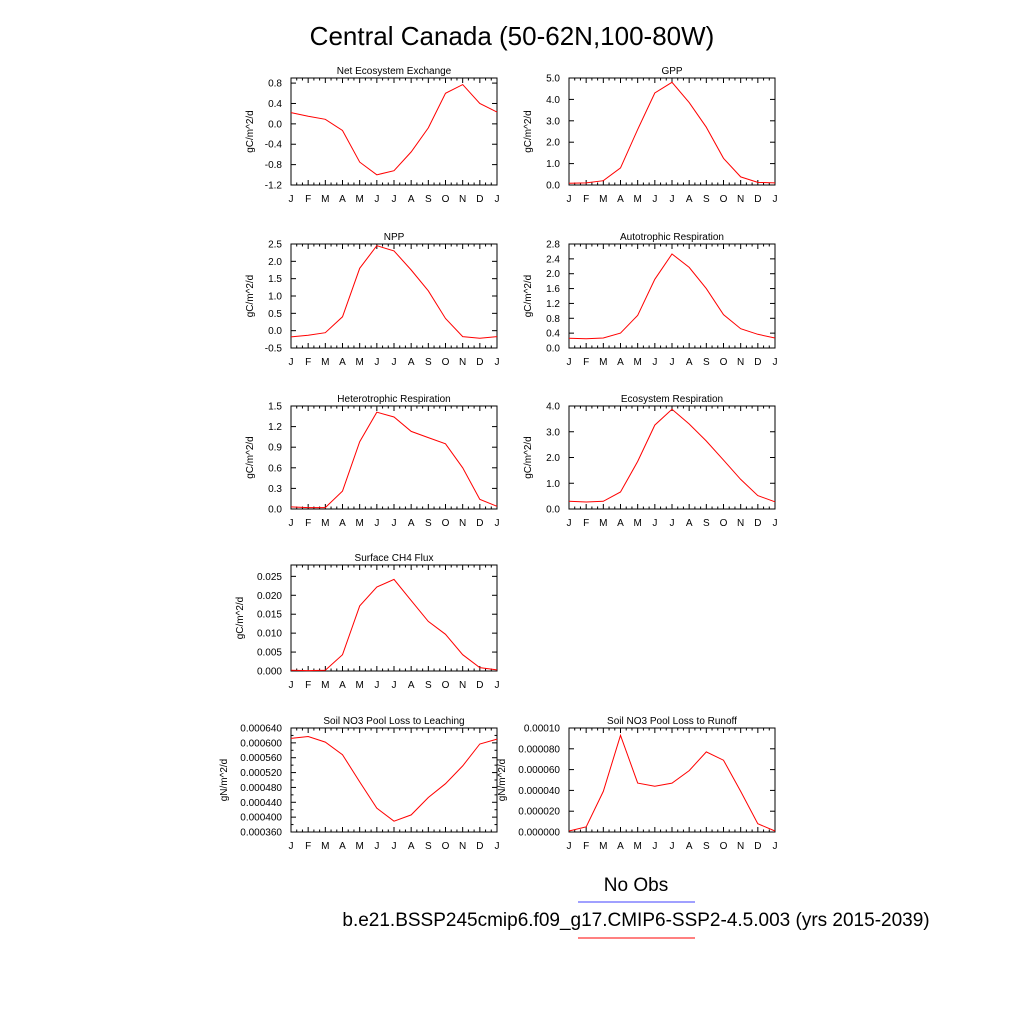 The width and height of the screenshot is (1024, 1024). What do you see at coordinates (261, 803) in the screenshot?
I see `y-tick-label: 0.000440` at bounding box center [261, 803].